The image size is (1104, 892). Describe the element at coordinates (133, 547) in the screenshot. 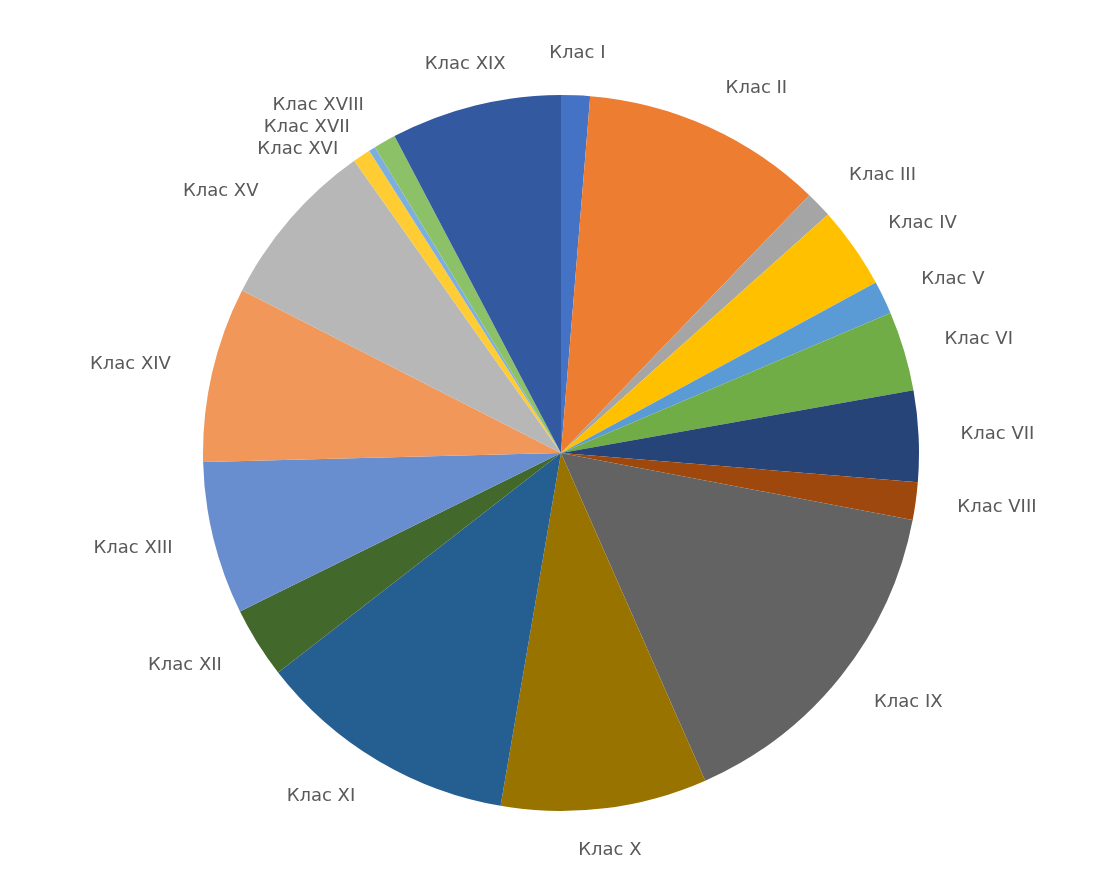

I see `slice-label: Клас XIII` at that location.